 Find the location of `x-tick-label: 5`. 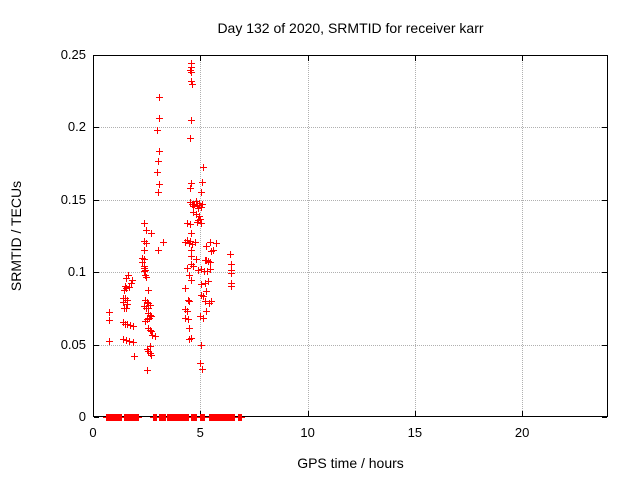

x-tick-label: 5 is located at coordinates (200, 432).